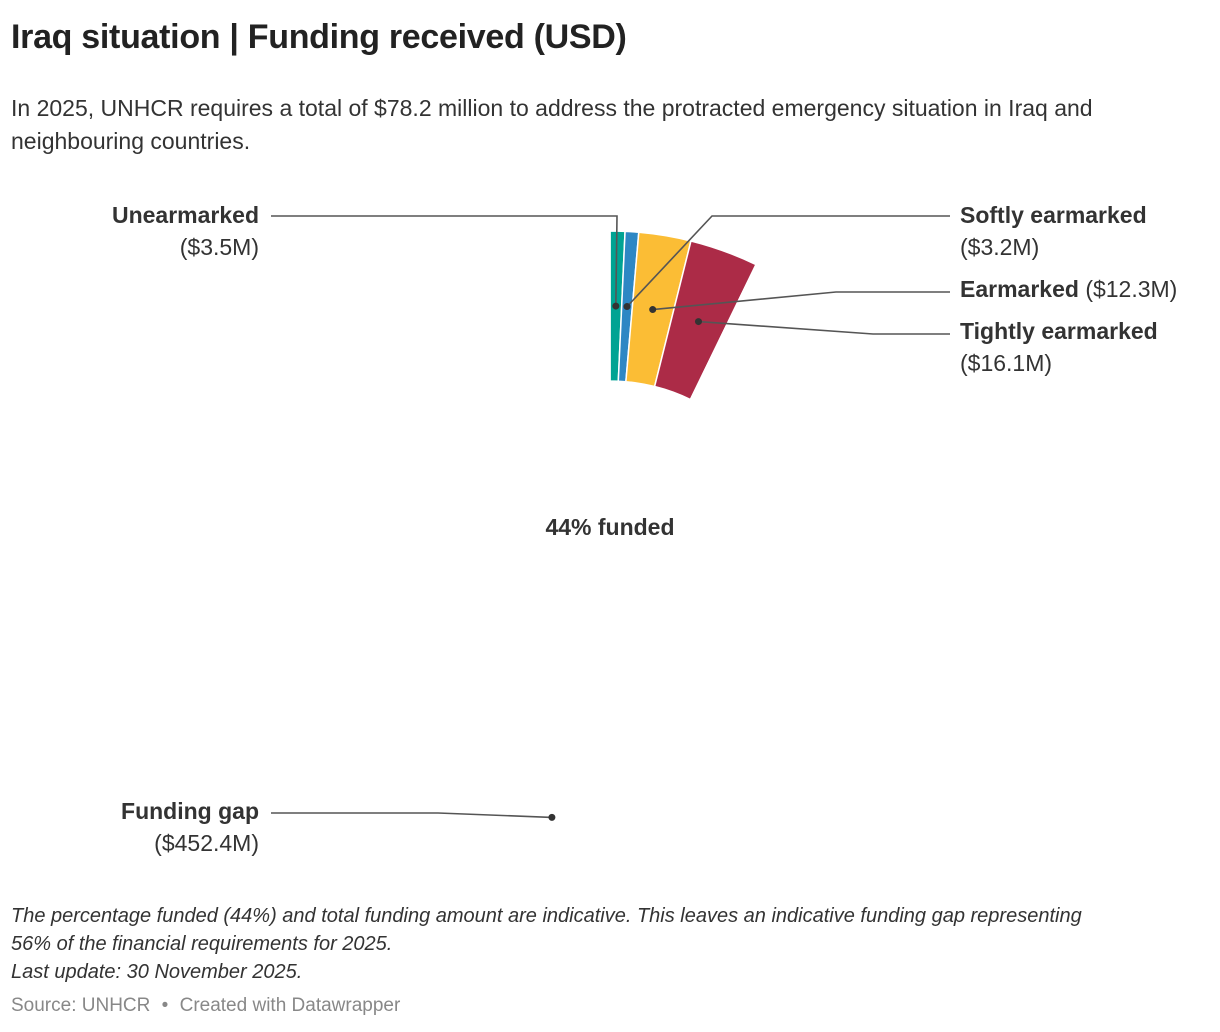 The height and width of the screenshot is (1032, 1220). Describe the element at coordinates (190, 811) in the screenshot. I see `label-funding-gap-name: Funding gap` at that location.